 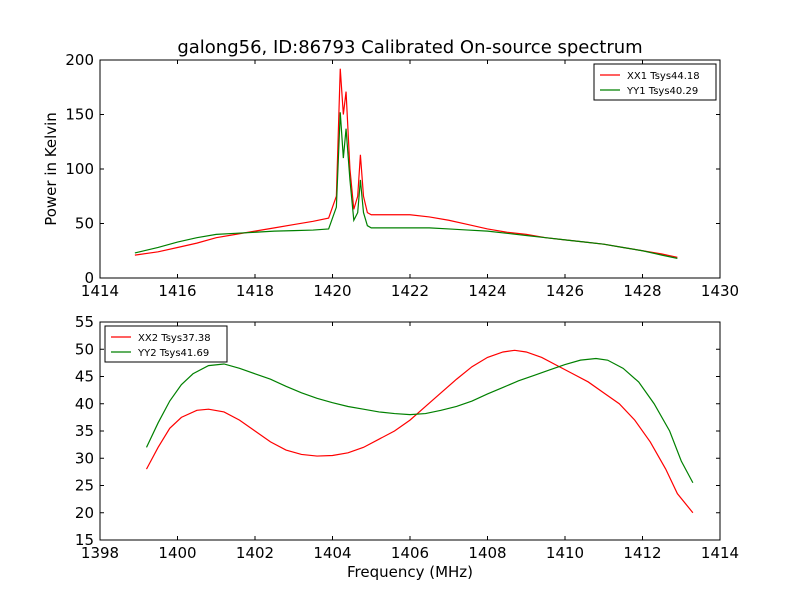 What do you see at coordinates (79, 169) in the screenshot?
I see `y-tick-label: 100` at bounding box center [79, 169].